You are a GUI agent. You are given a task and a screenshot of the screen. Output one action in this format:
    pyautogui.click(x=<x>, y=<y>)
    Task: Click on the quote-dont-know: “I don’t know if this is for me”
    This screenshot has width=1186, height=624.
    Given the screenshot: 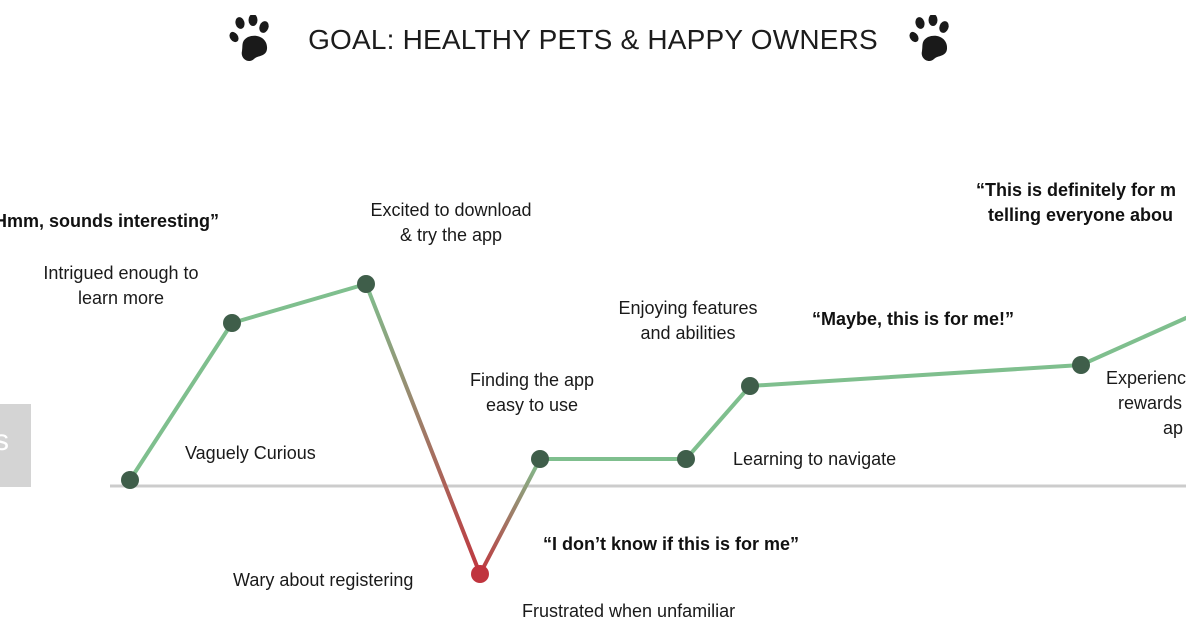 What is the action you would take?
    pyautogui.click(x=671, y=544)
    